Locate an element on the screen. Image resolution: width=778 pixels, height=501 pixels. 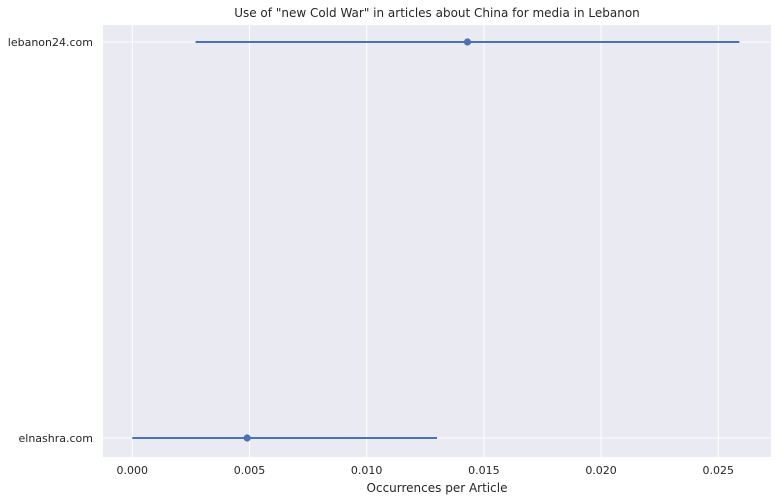
x-tick-label: 0.015 is located at coordinates (484, 470).